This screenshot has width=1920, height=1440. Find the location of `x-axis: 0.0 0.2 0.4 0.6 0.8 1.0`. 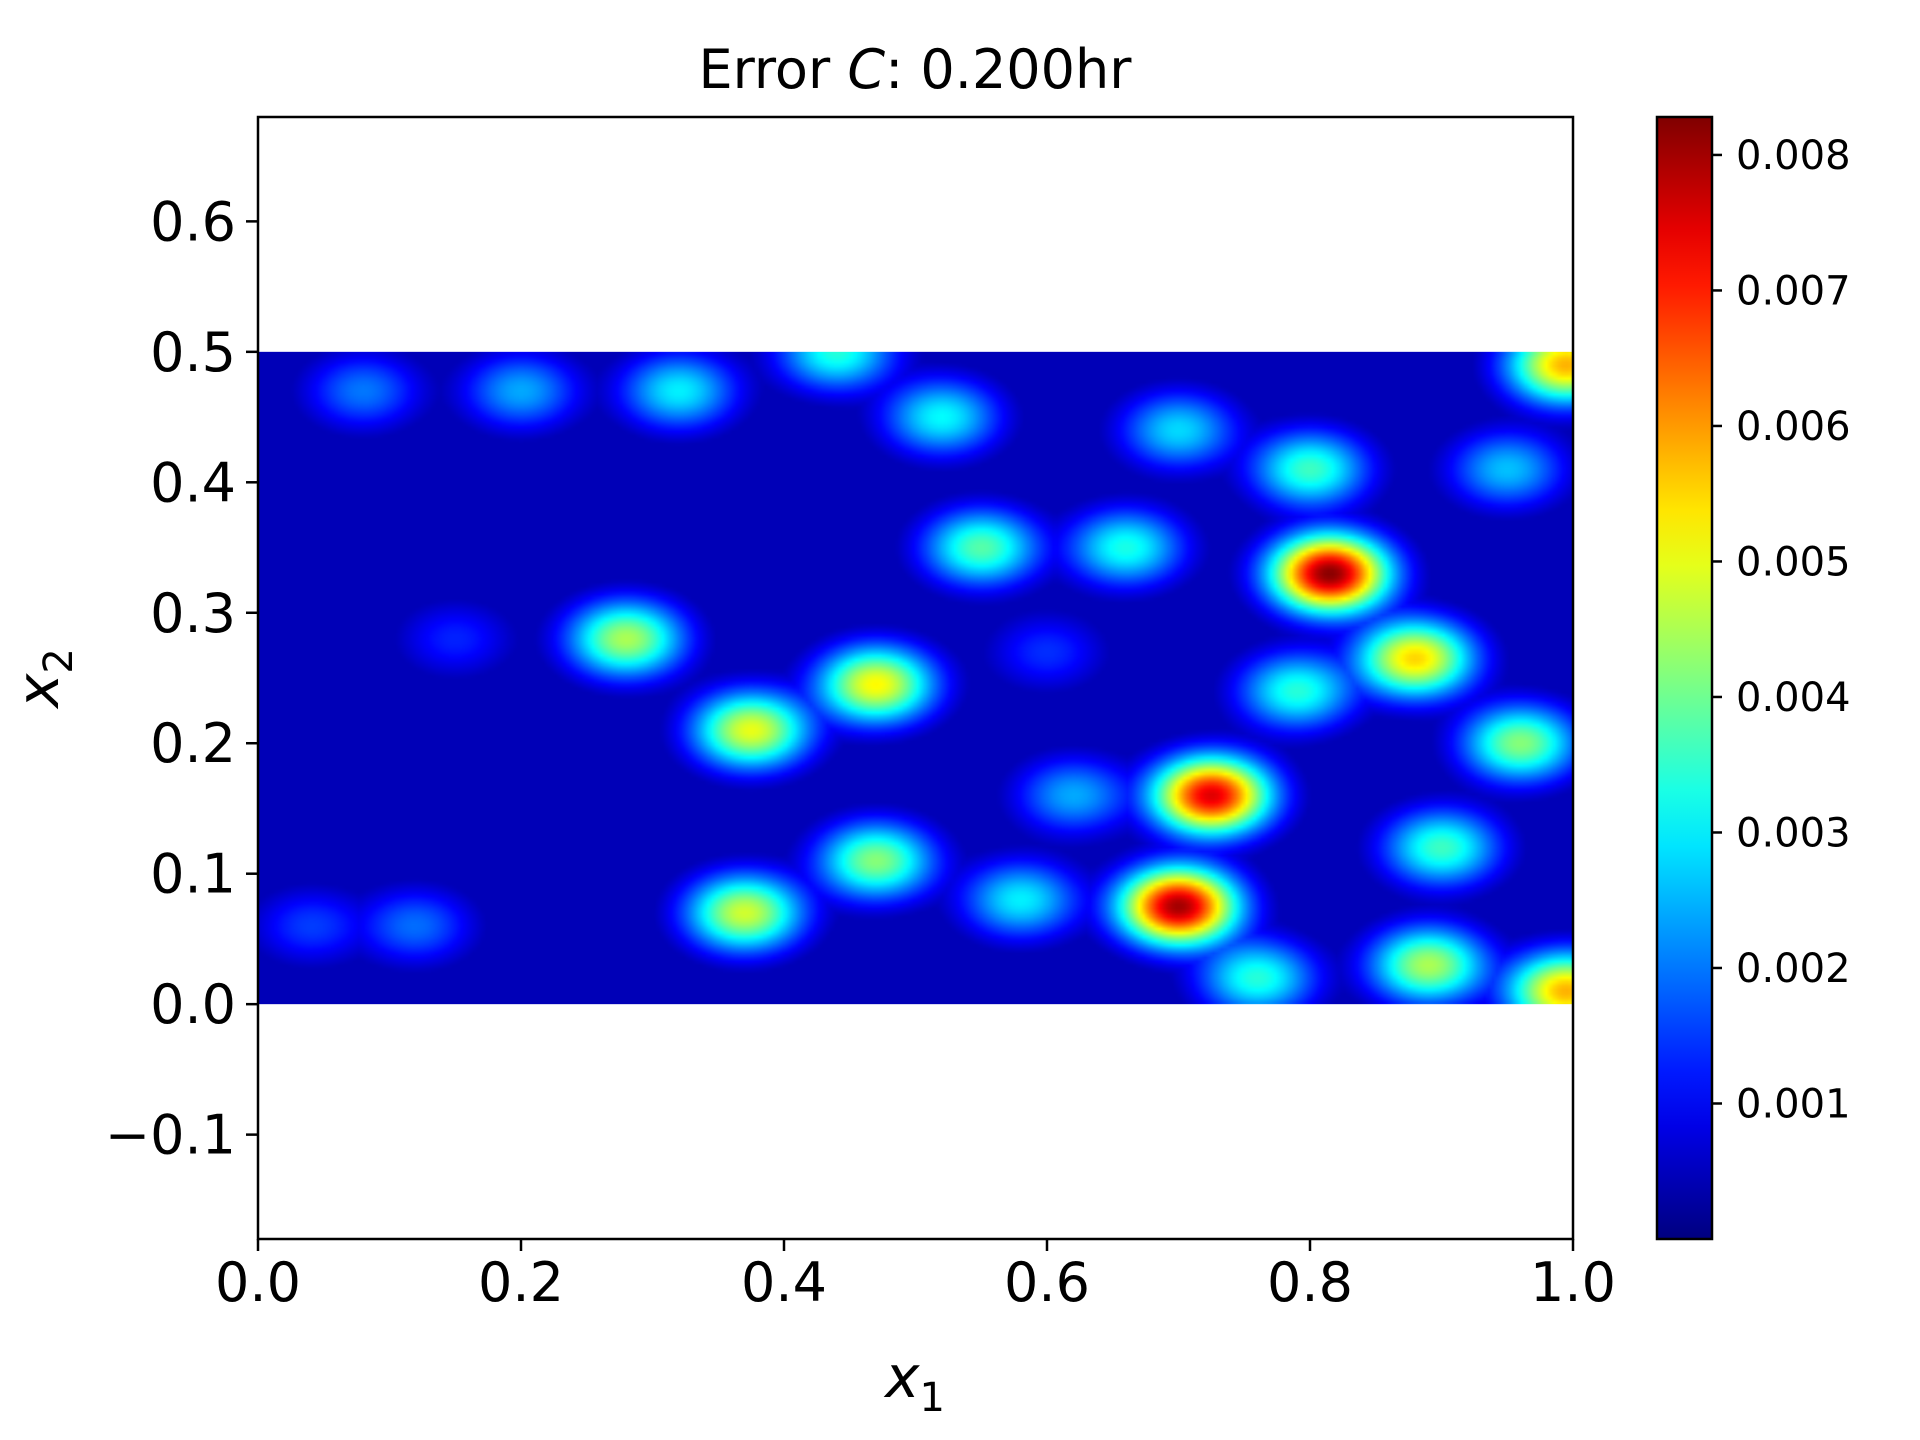

x-axis: 0.0 0.2 0.4 0.6 0.8 1.0 is located at coordinates (915, 1276).